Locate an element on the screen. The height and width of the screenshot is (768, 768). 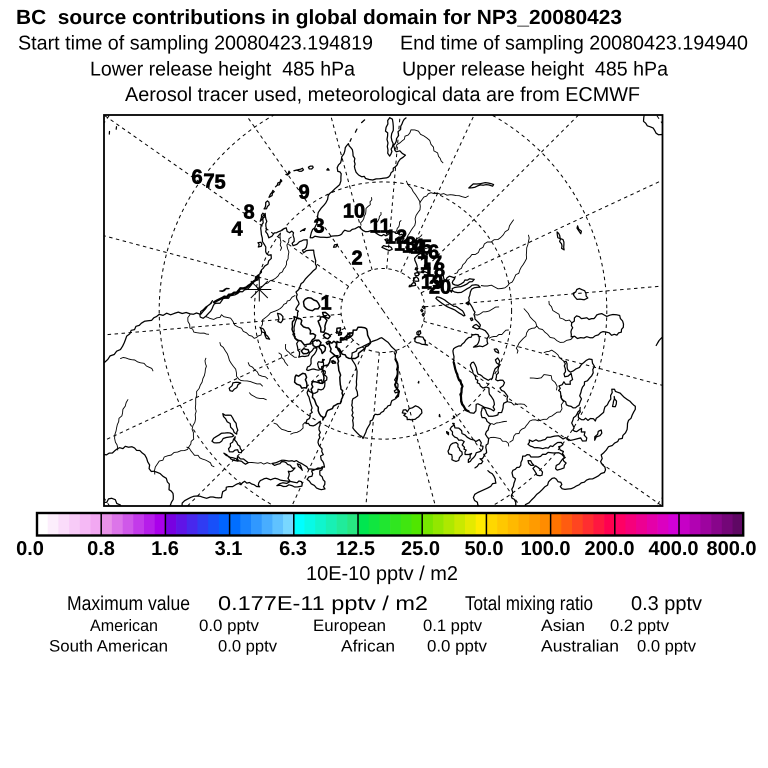
svg-text: 3 is located at coordinates (318, 227).